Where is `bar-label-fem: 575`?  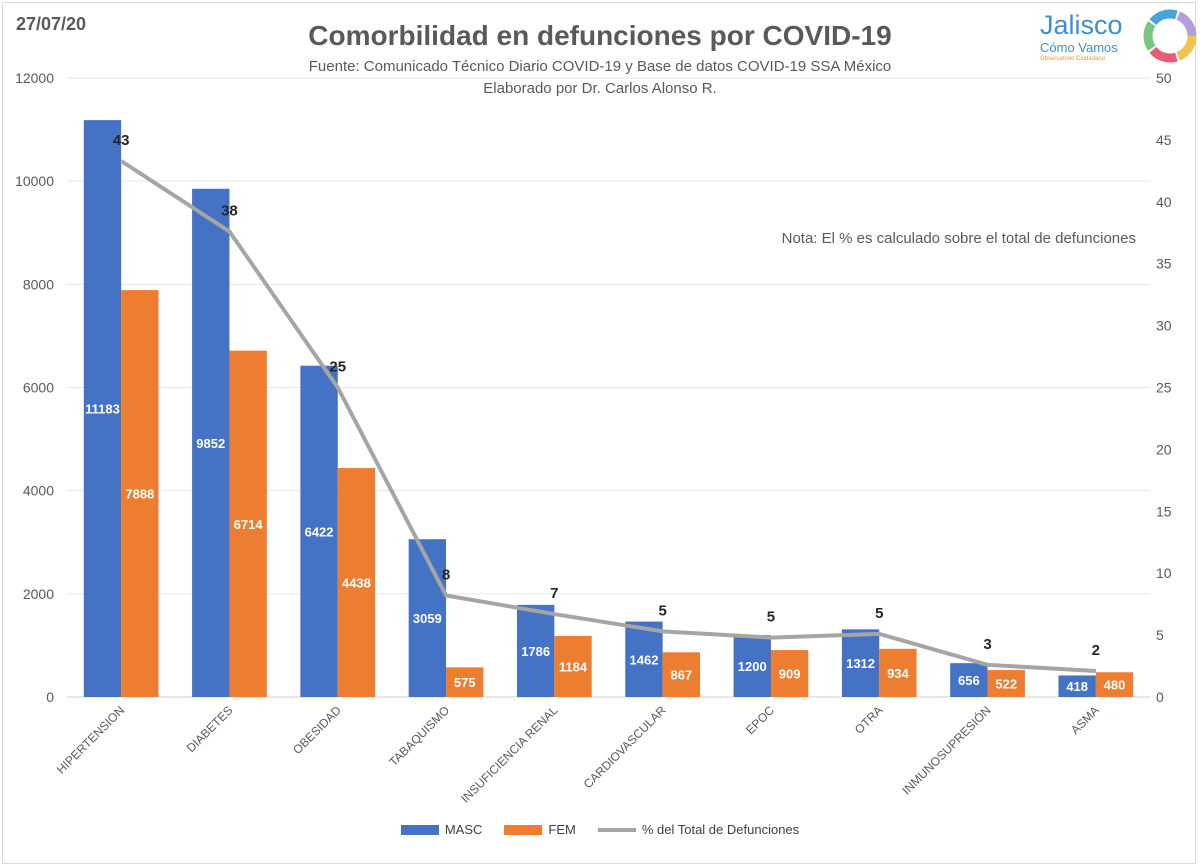 bar-label-fem: 575 is located at coordinates (465, 682).